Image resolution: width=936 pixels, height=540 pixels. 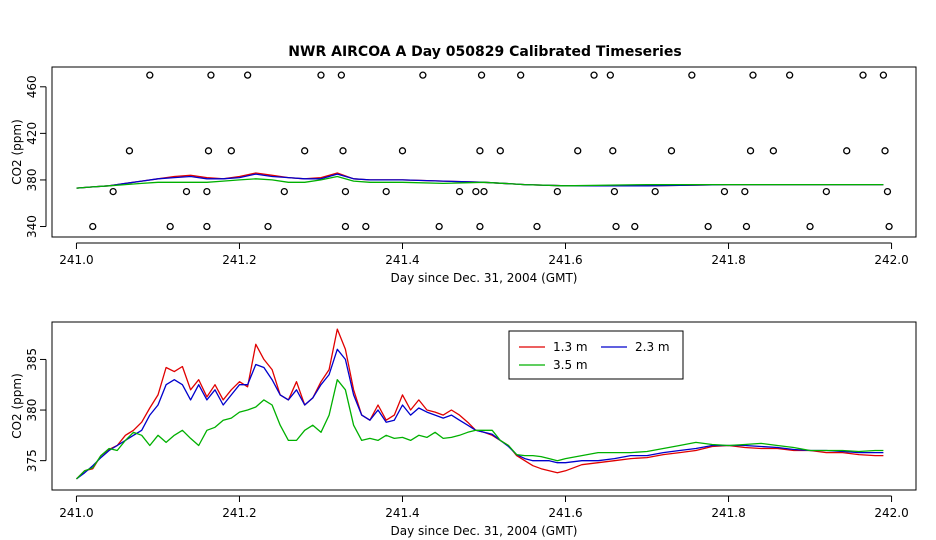 I want to click on legend-label: 3.5 m, so click(x=570, y=365).